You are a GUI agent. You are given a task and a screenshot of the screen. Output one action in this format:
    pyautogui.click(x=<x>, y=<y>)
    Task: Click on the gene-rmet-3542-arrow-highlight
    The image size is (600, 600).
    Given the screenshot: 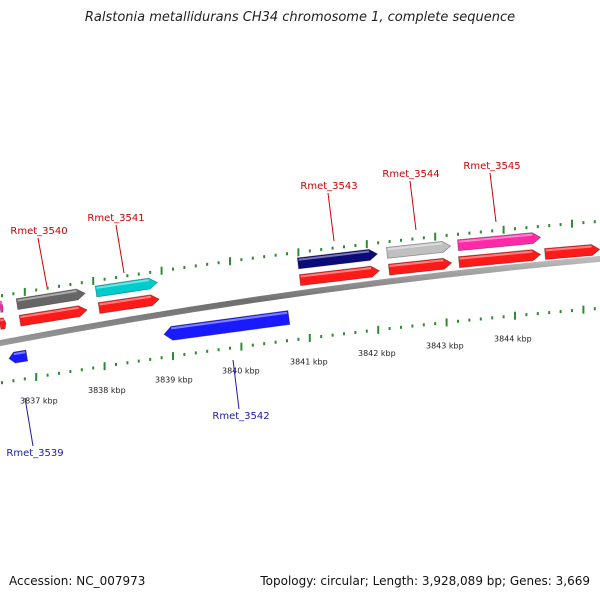 What is the action you would take?
    pyautogui.click(x=229, y=320)
    